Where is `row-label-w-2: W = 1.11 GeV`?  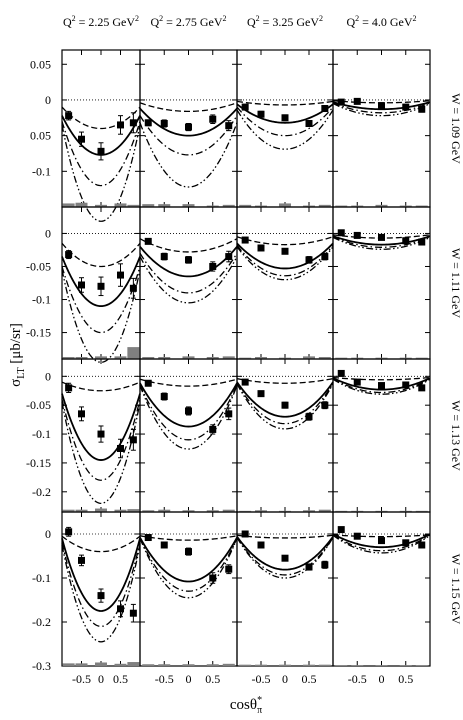
row-label-w-2: W = 1.11 GeV is located at coordinates (456, 283).